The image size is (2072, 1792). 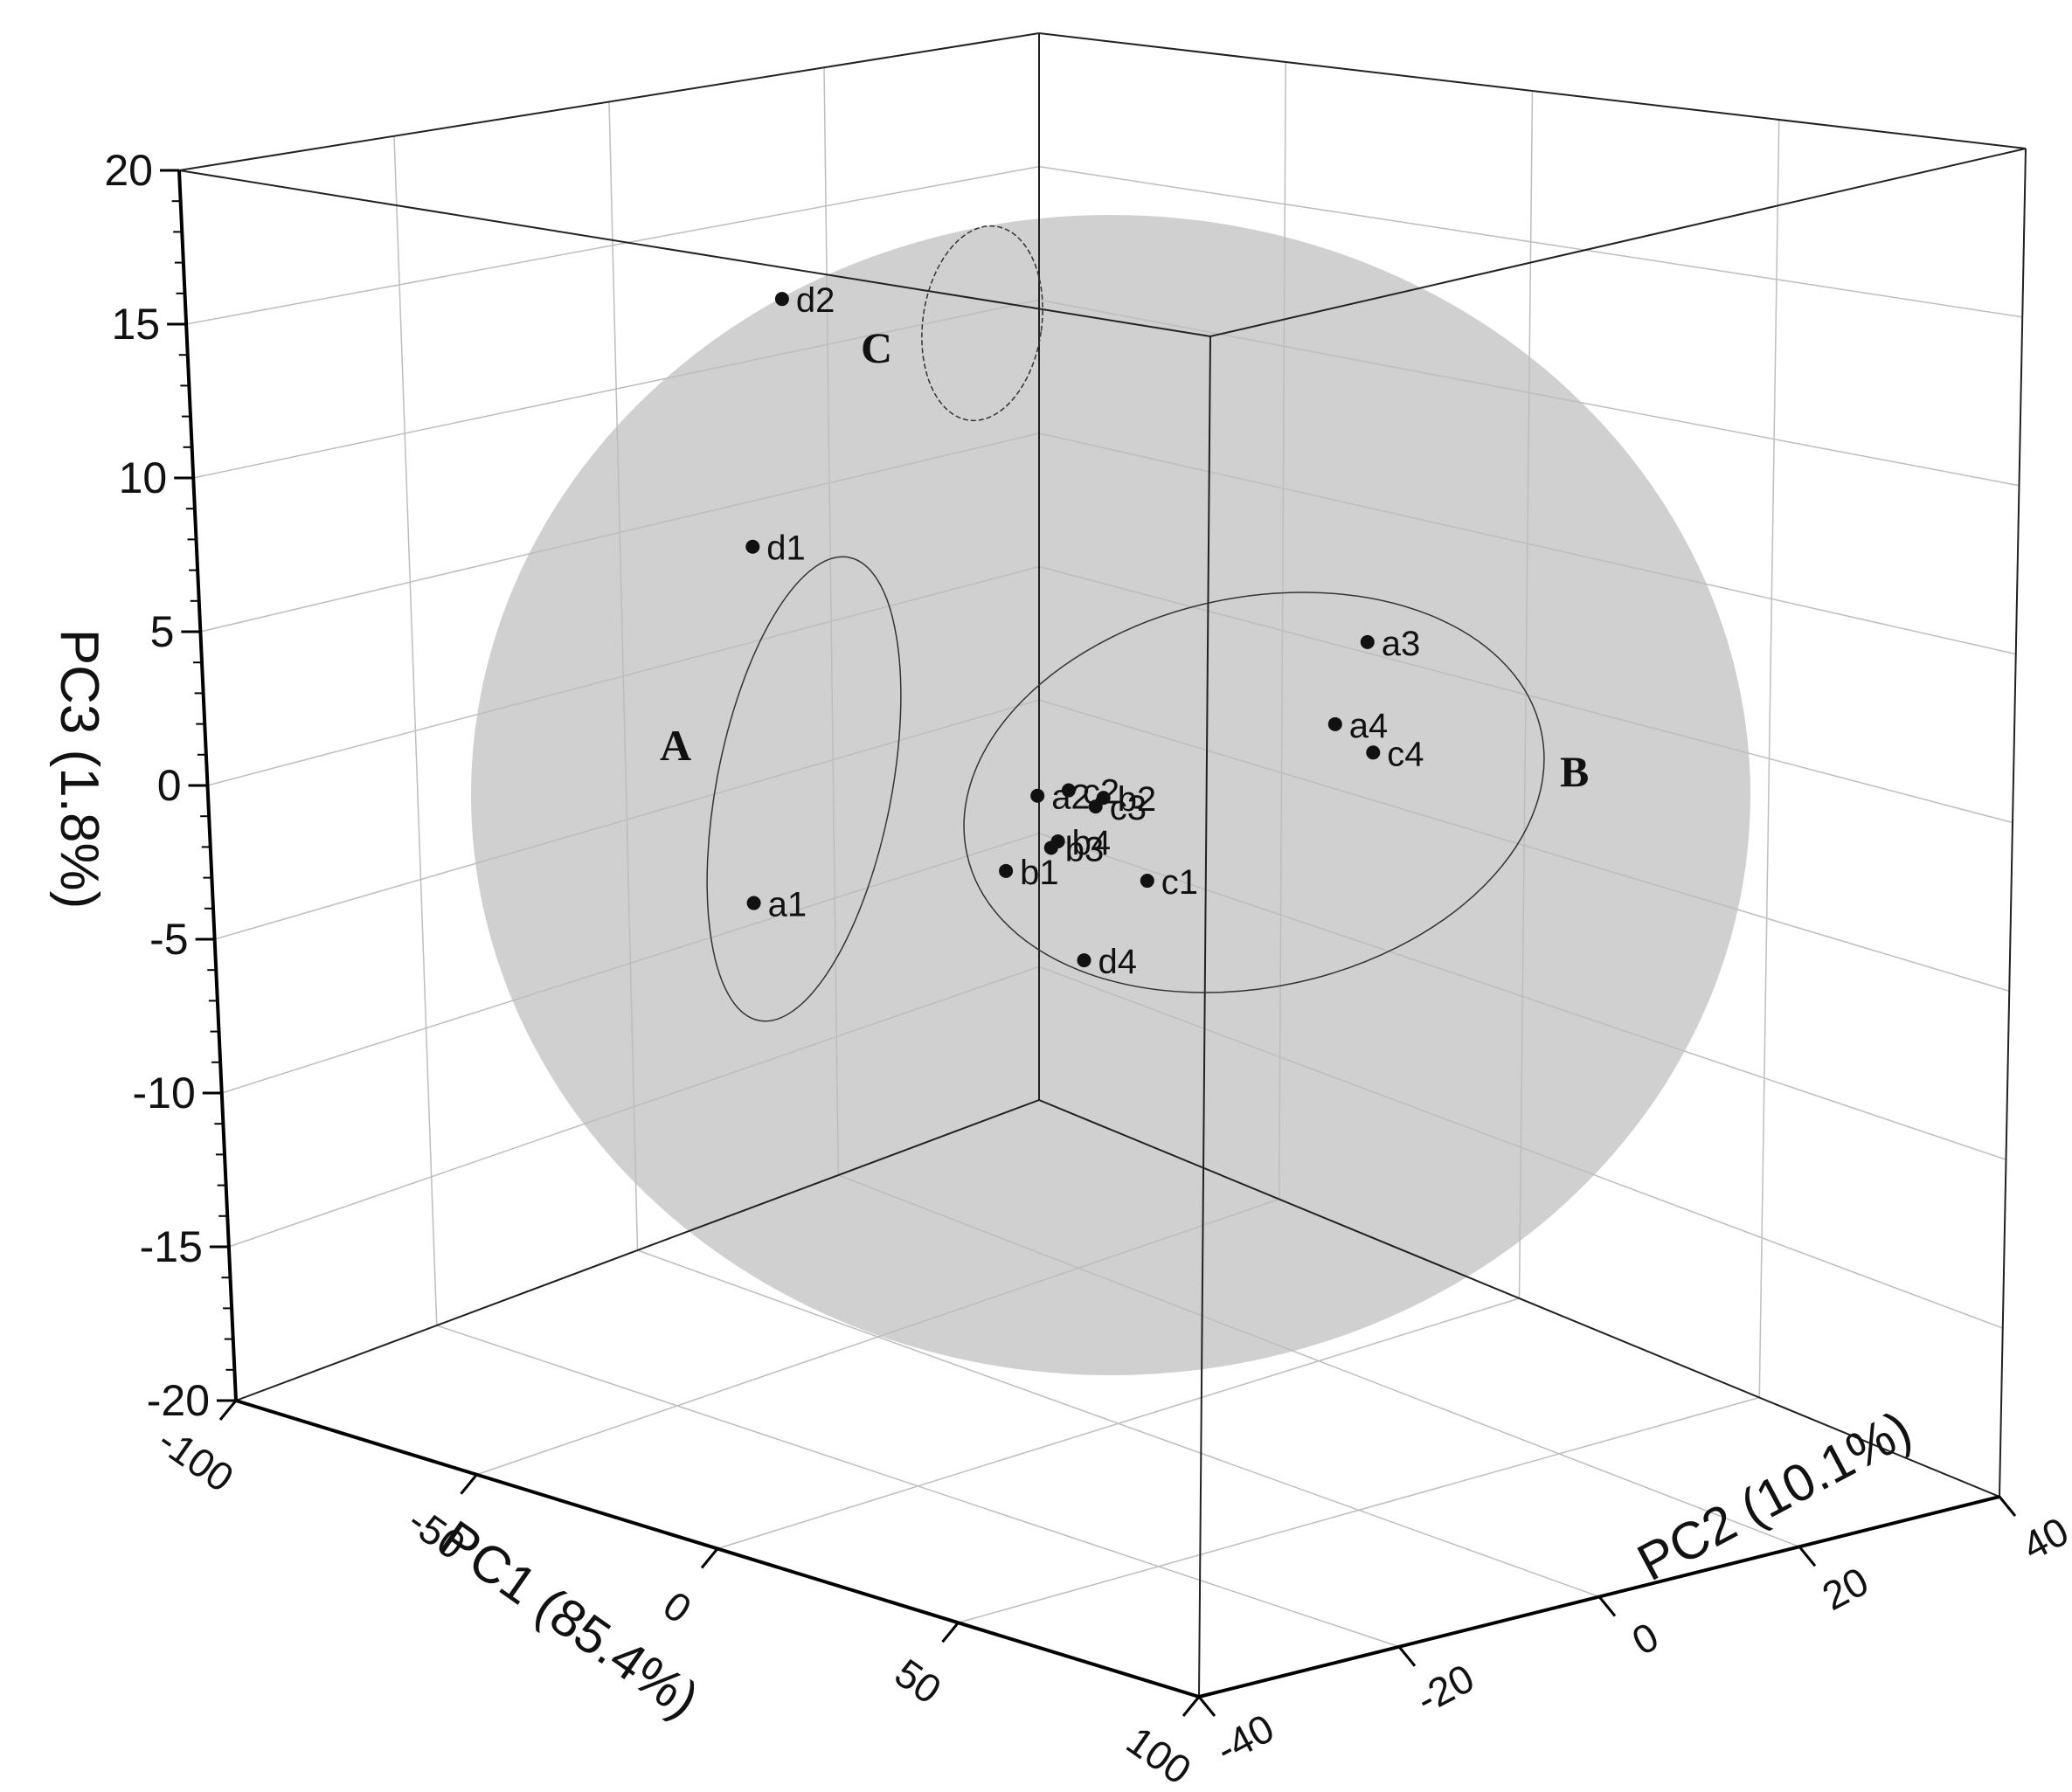 I want to click on data-point-c4, so click(x=1373, y=752).